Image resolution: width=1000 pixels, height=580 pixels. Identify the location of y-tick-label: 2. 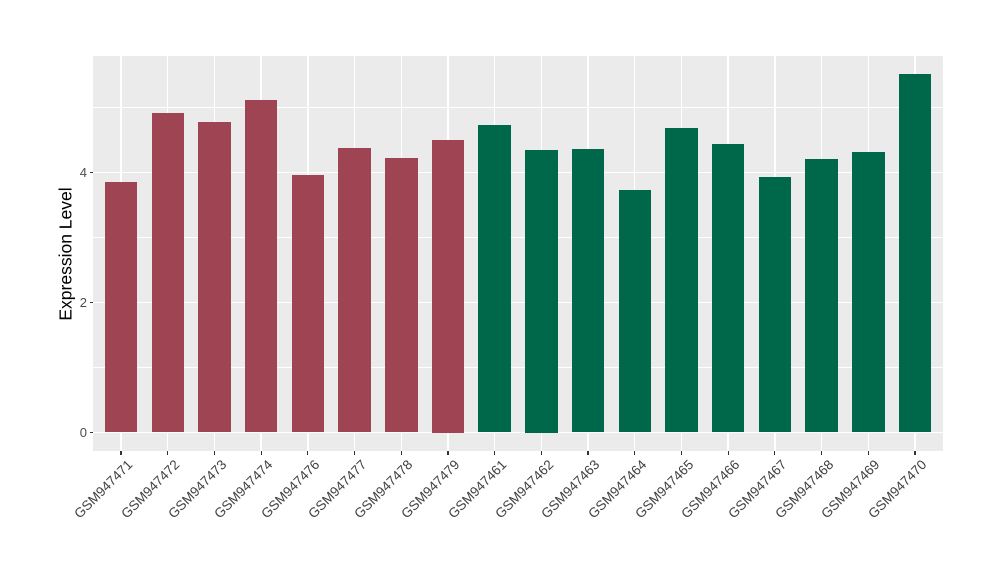
(83, 302).